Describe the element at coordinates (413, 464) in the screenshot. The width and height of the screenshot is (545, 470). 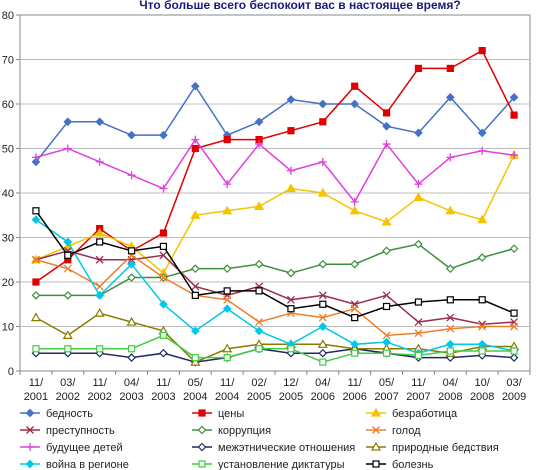
I see `legend-label: болезнь` at that location.